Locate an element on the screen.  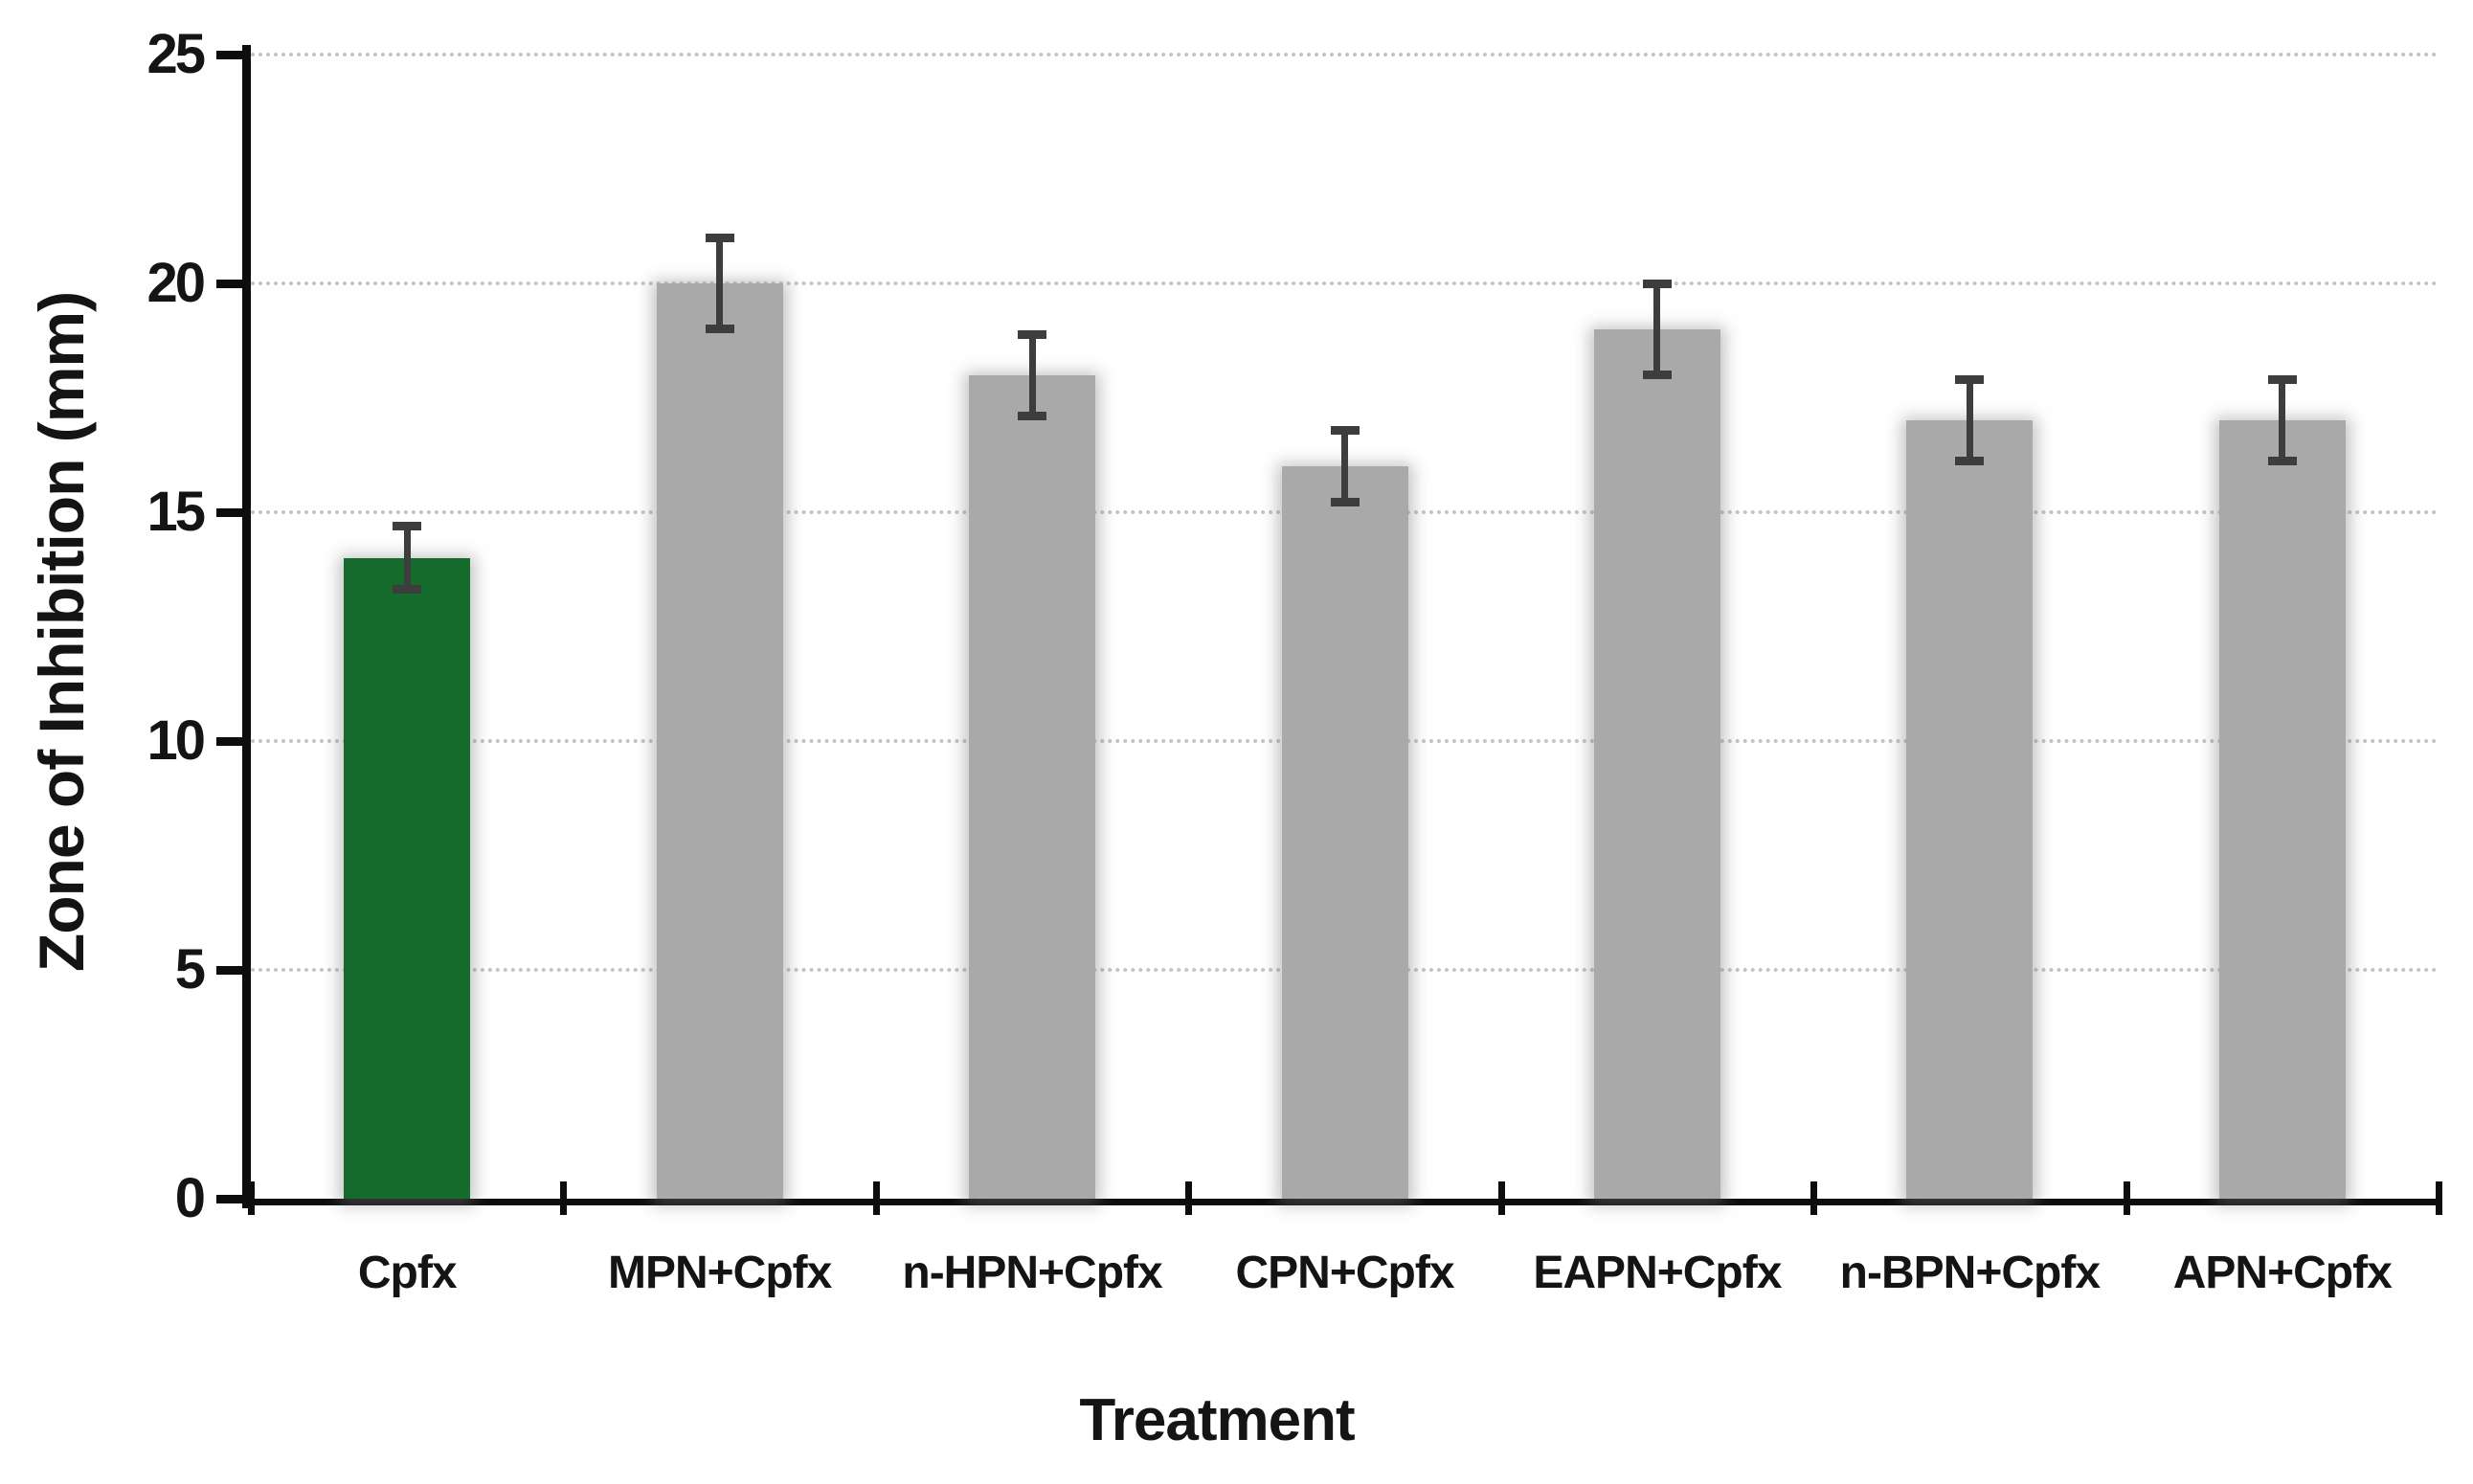
y-tick-label: 5 is located at coordinates (190, 969).